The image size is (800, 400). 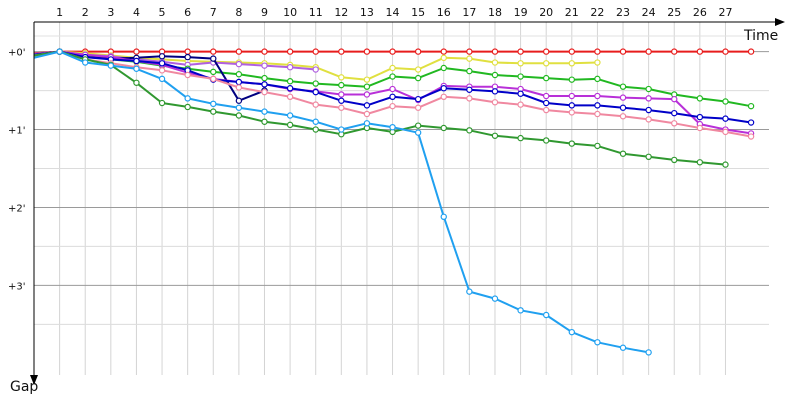 What do you see at coordinates (213, 12) in the screenshot?
I see `x-tick-label: 7` at bounding box center [213, 12].